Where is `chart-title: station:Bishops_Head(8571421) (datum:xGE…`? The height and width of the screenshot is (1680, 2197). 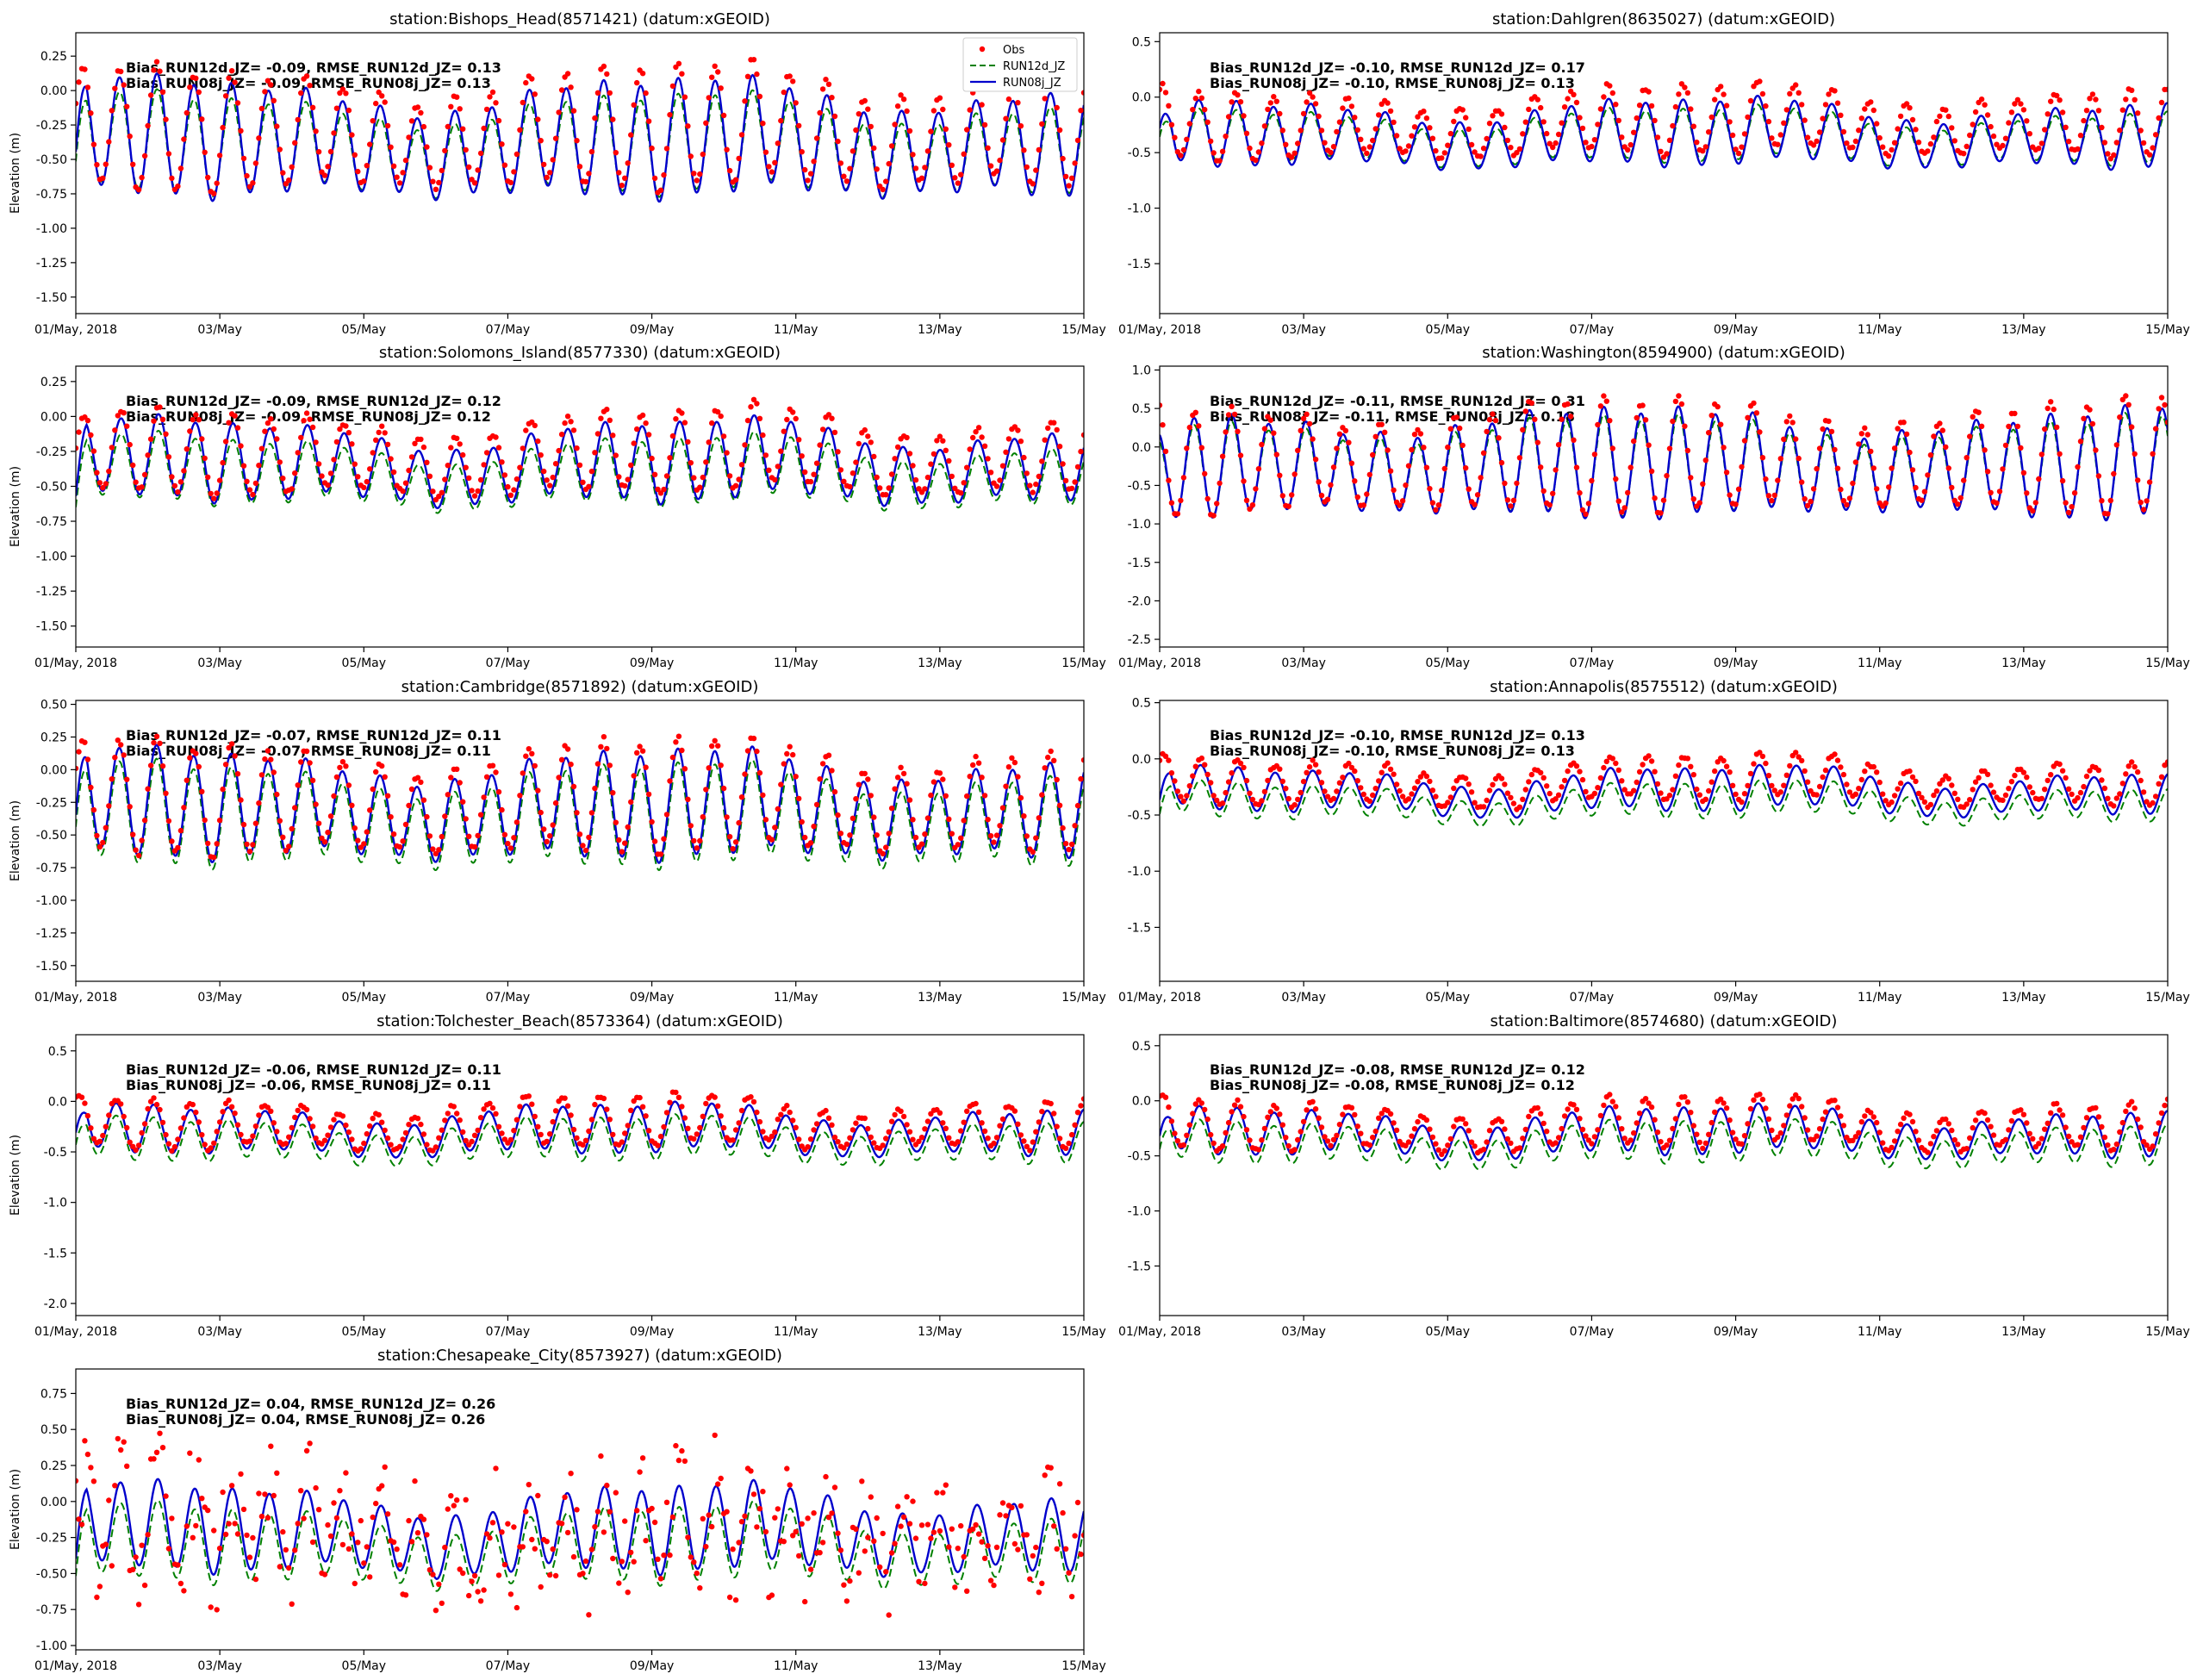
chart-title: station:Bishops_Head(8571421) (datum:xGE… is located at coordinates (579, 19).